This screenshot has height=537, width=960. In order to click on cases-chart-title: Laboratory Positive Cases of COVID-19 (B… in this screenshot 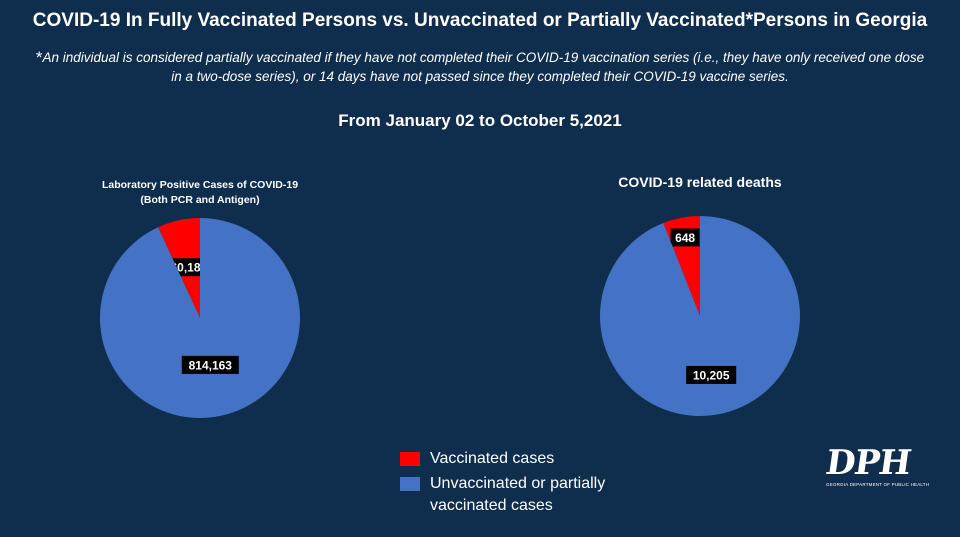, I will do `click(200, 193)`.